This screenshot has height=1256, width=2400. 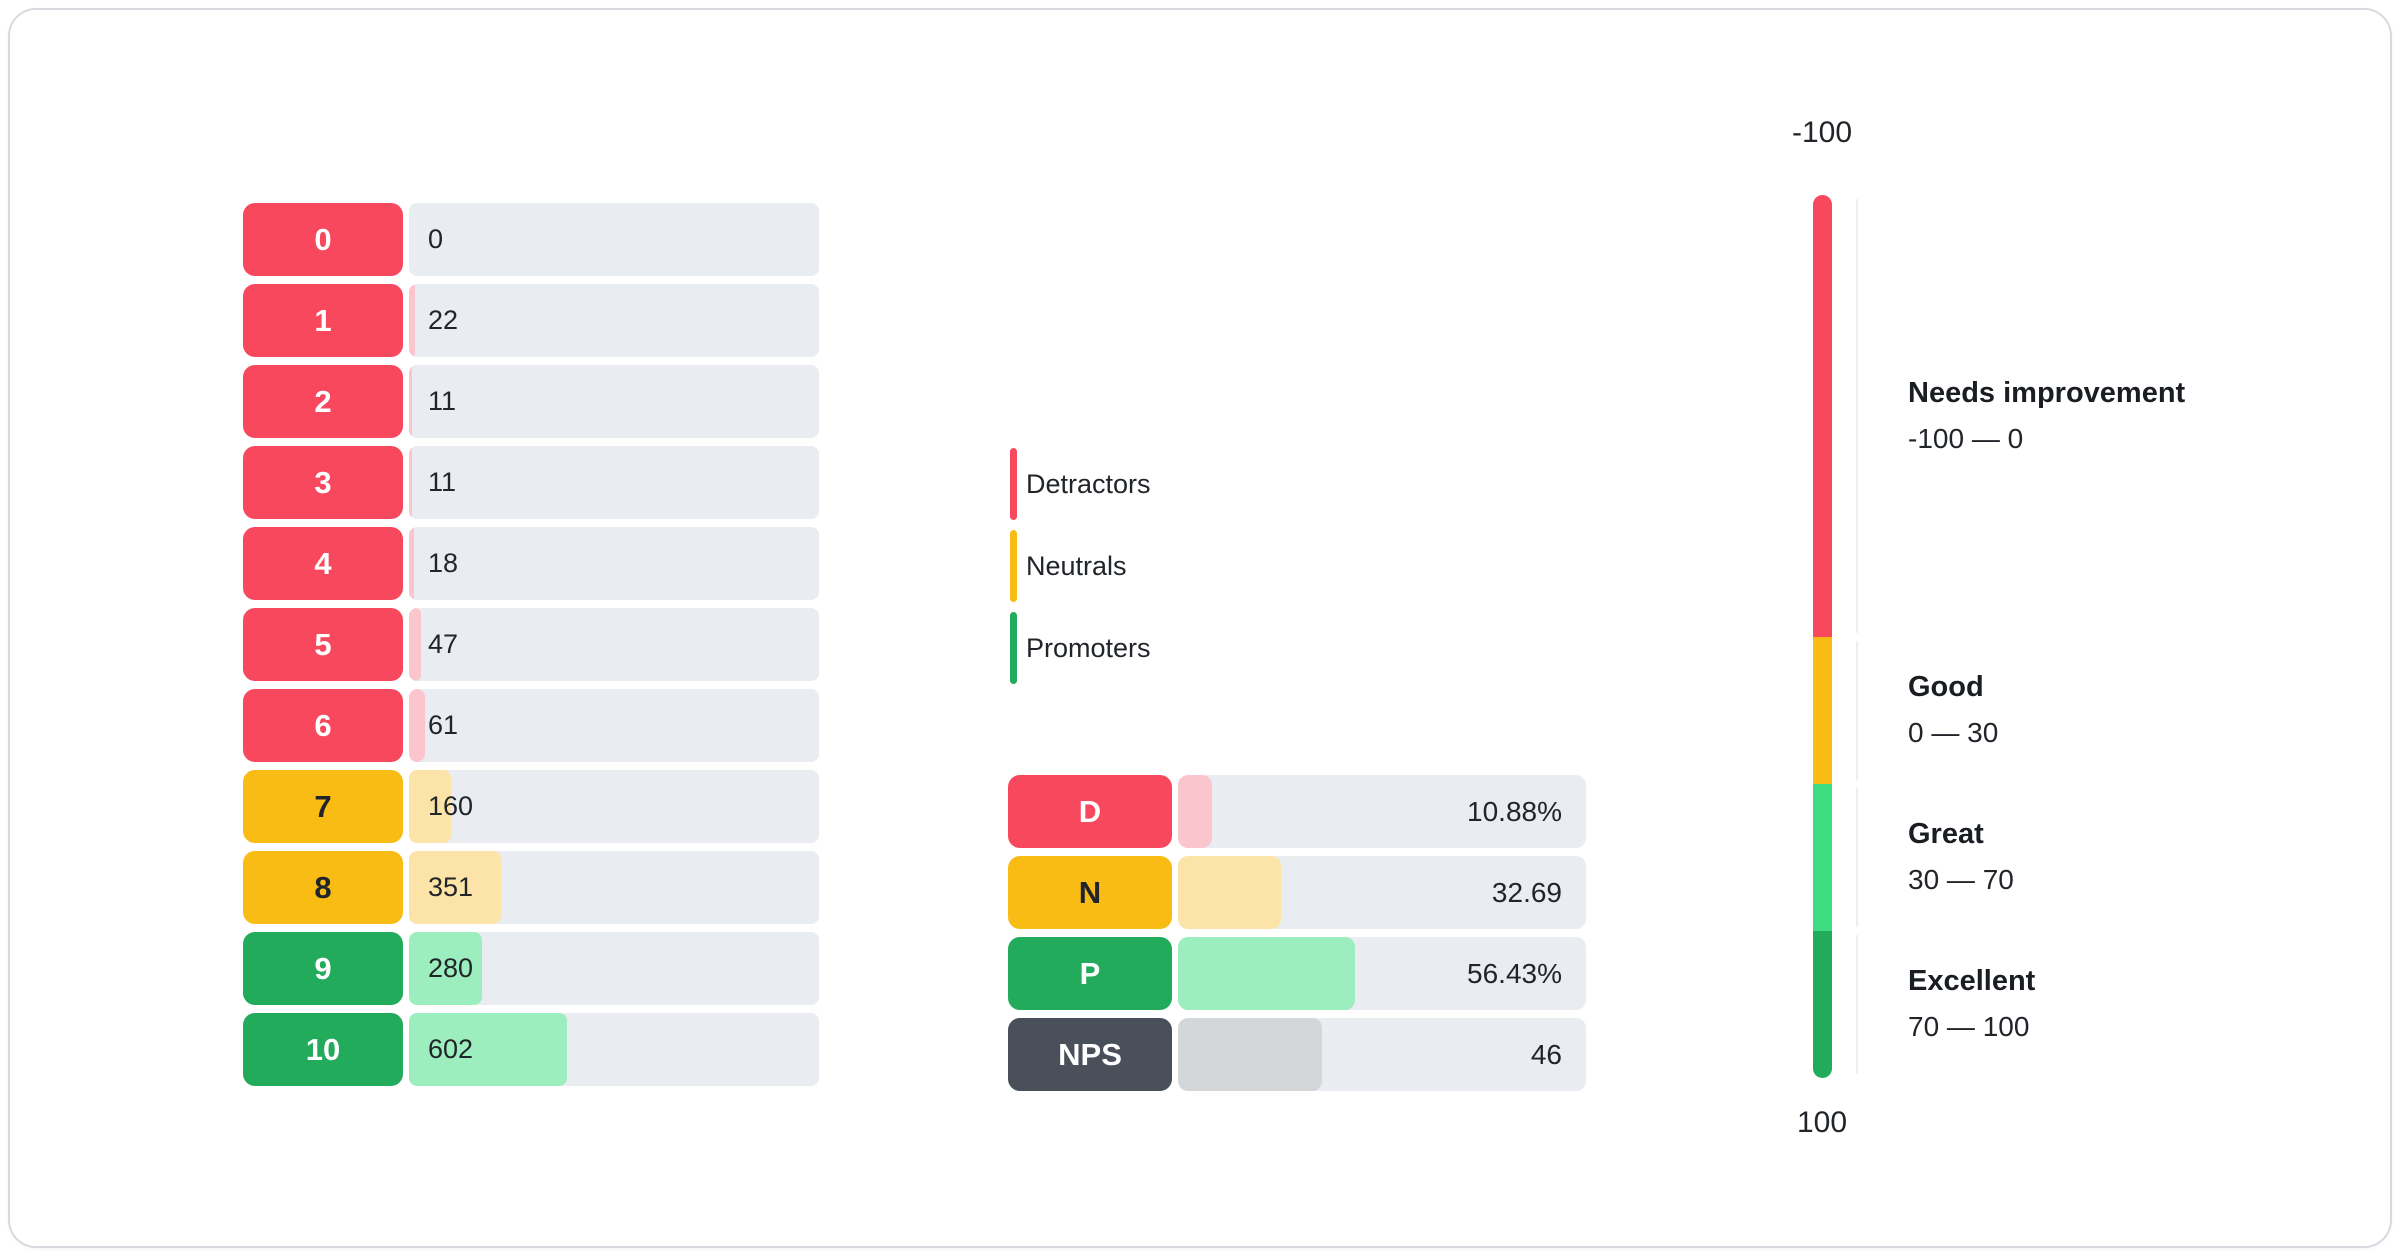 What do you see at coordinates (1946, 687) in the screenshot?
I see `gauge-zone-title: Good` at bounding box center [1946, 687].